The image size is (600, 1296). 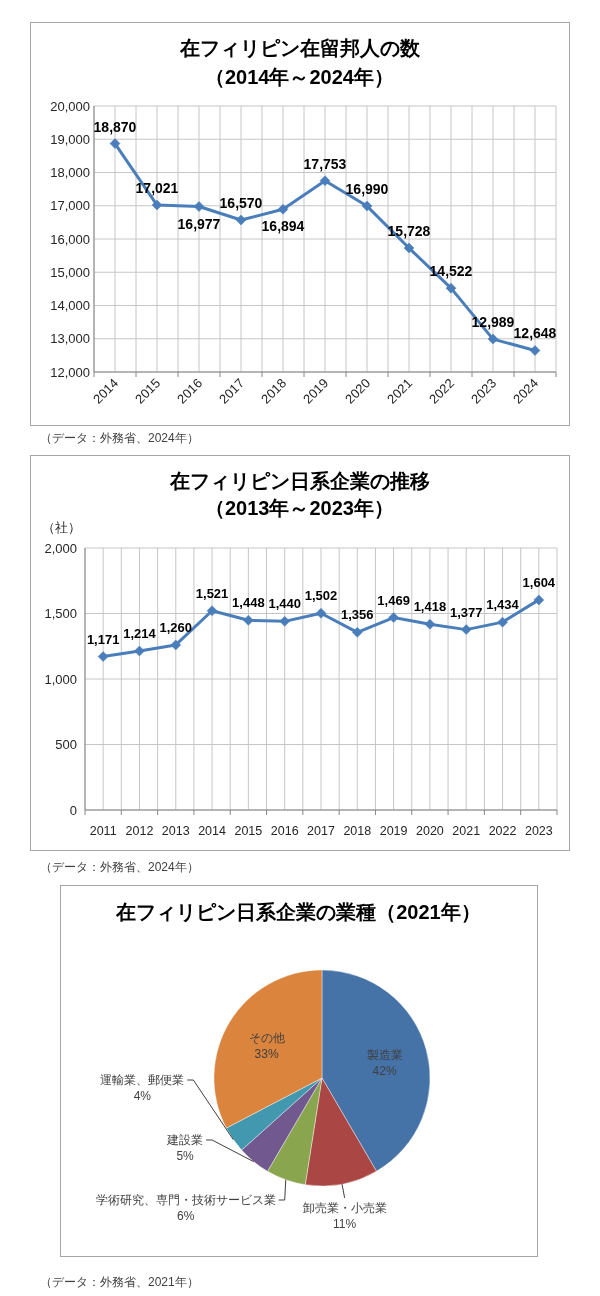 I want to click on data-label: 1,448, so click(x=248, y=603).